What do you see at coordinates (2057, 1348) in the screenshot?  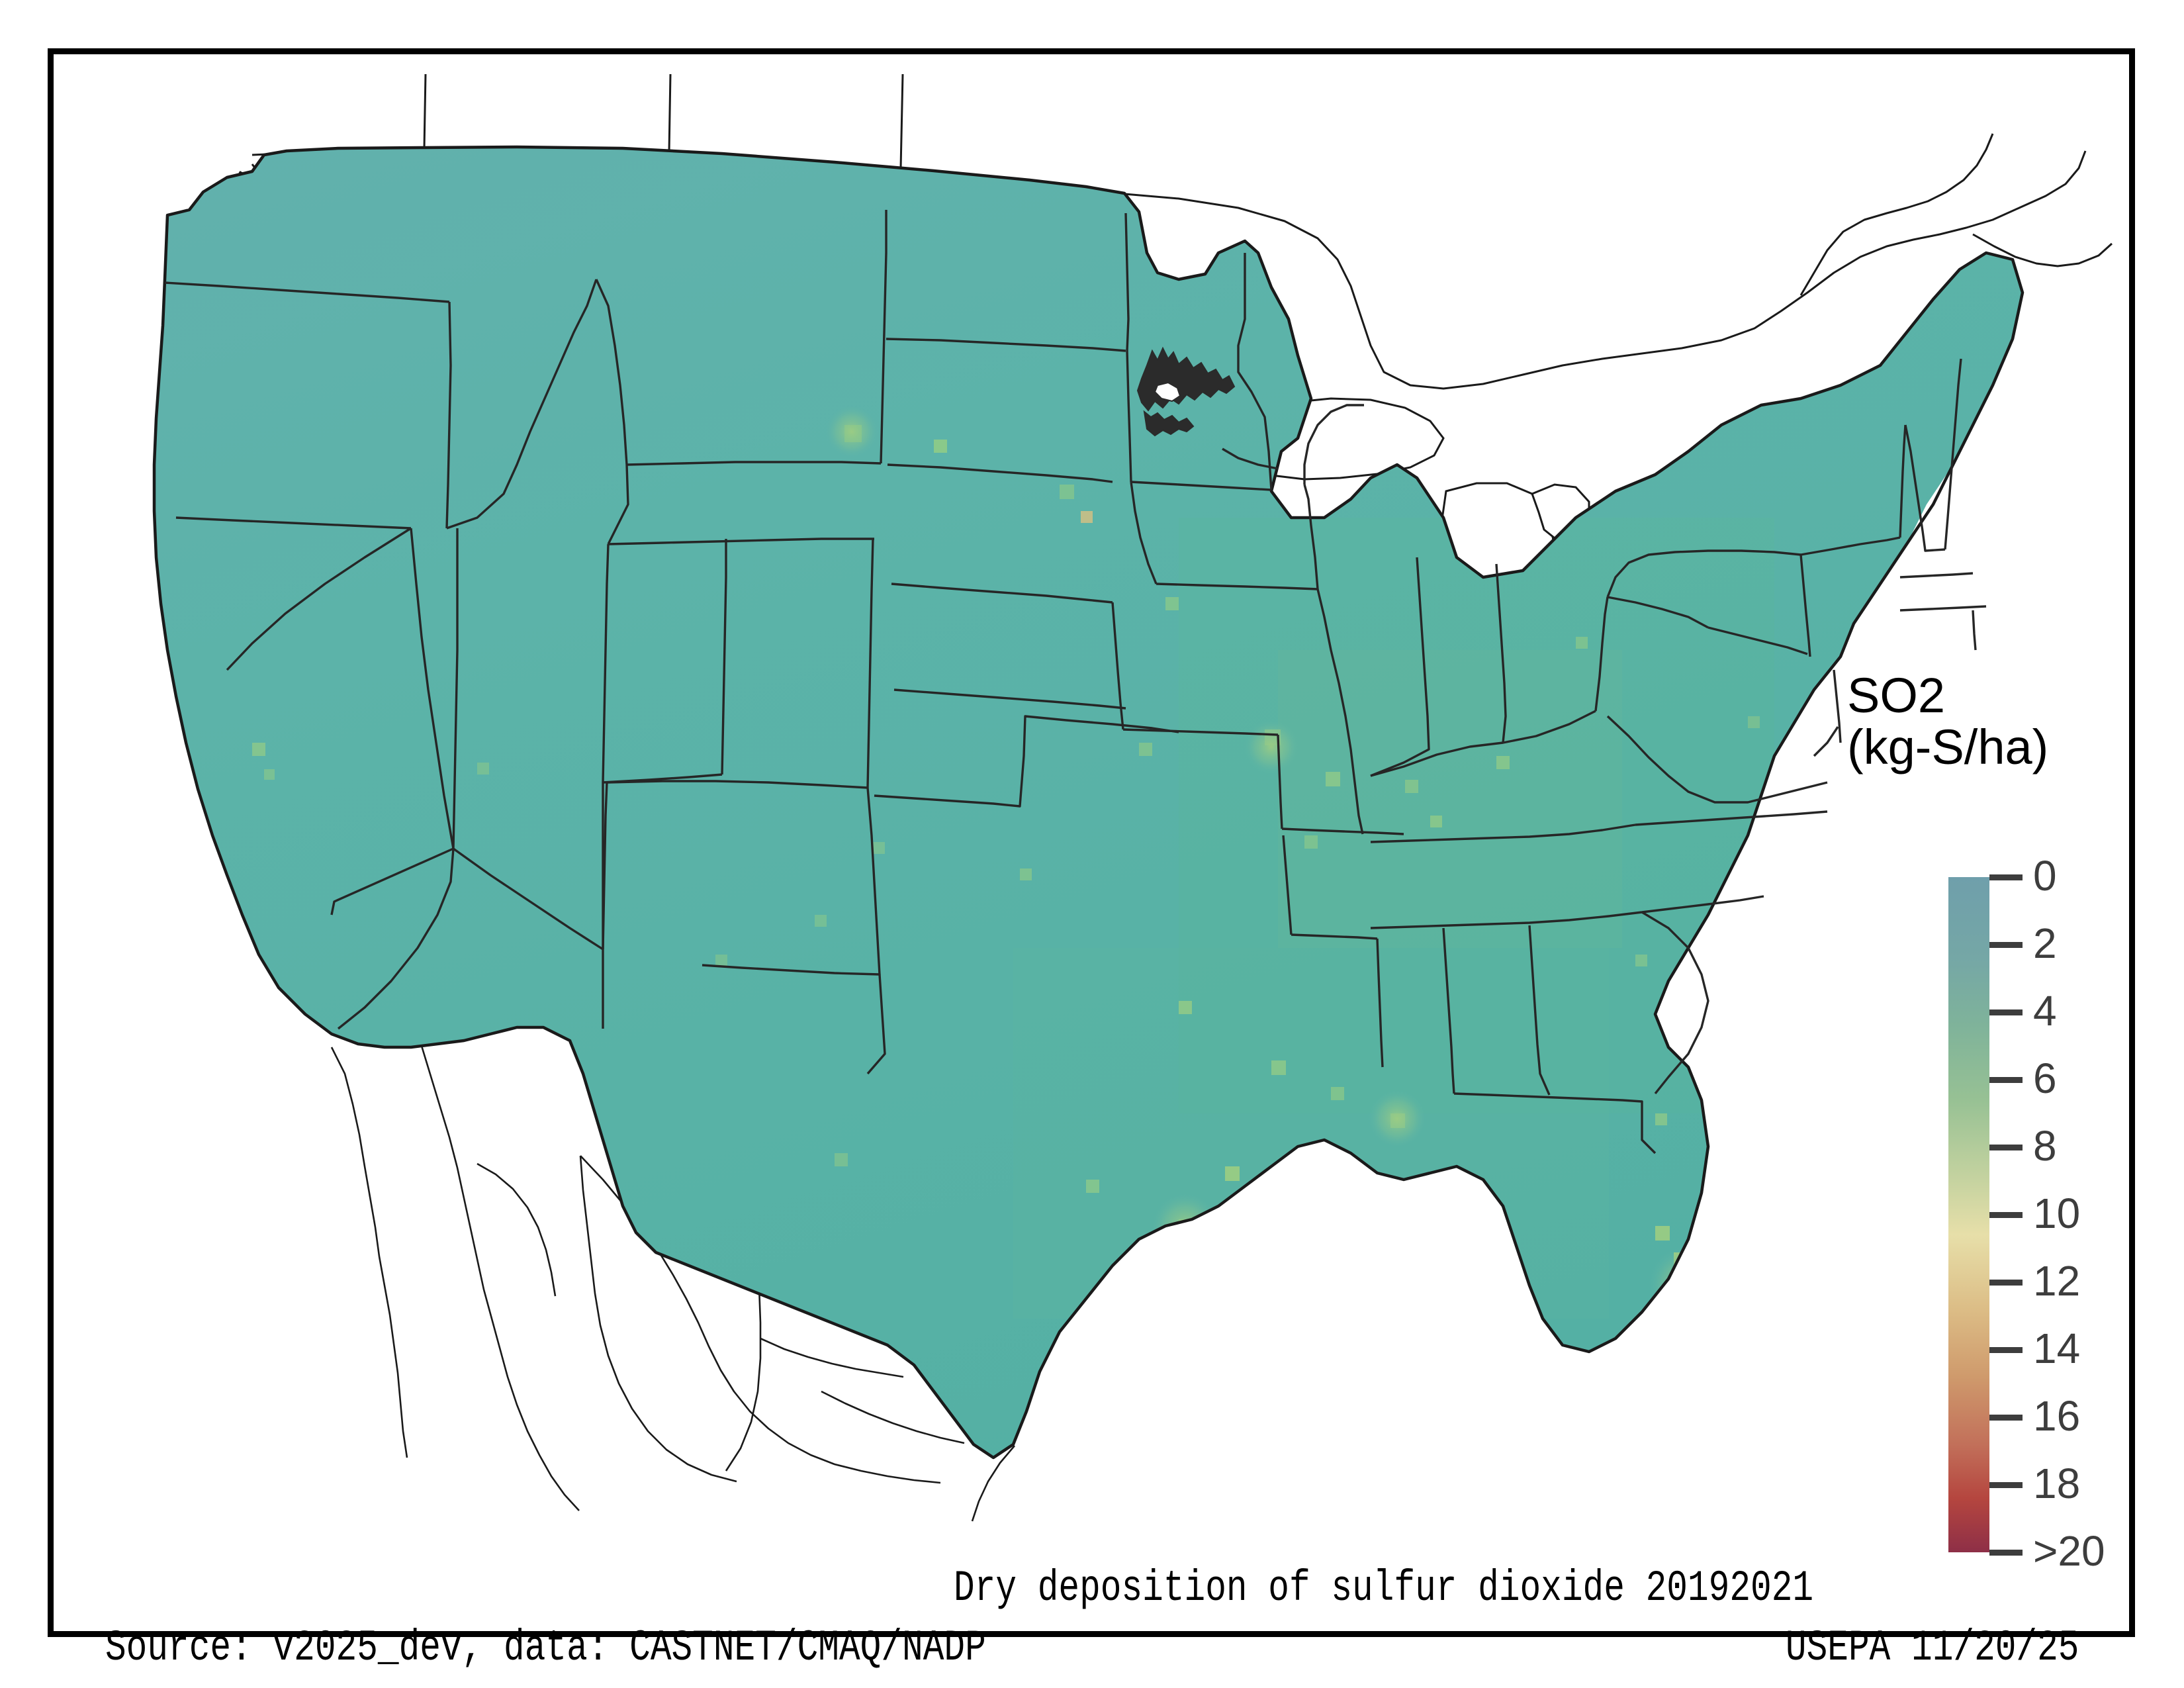 I see `colorbar-tick-label: 14` at bounding box center [2057, 1348].